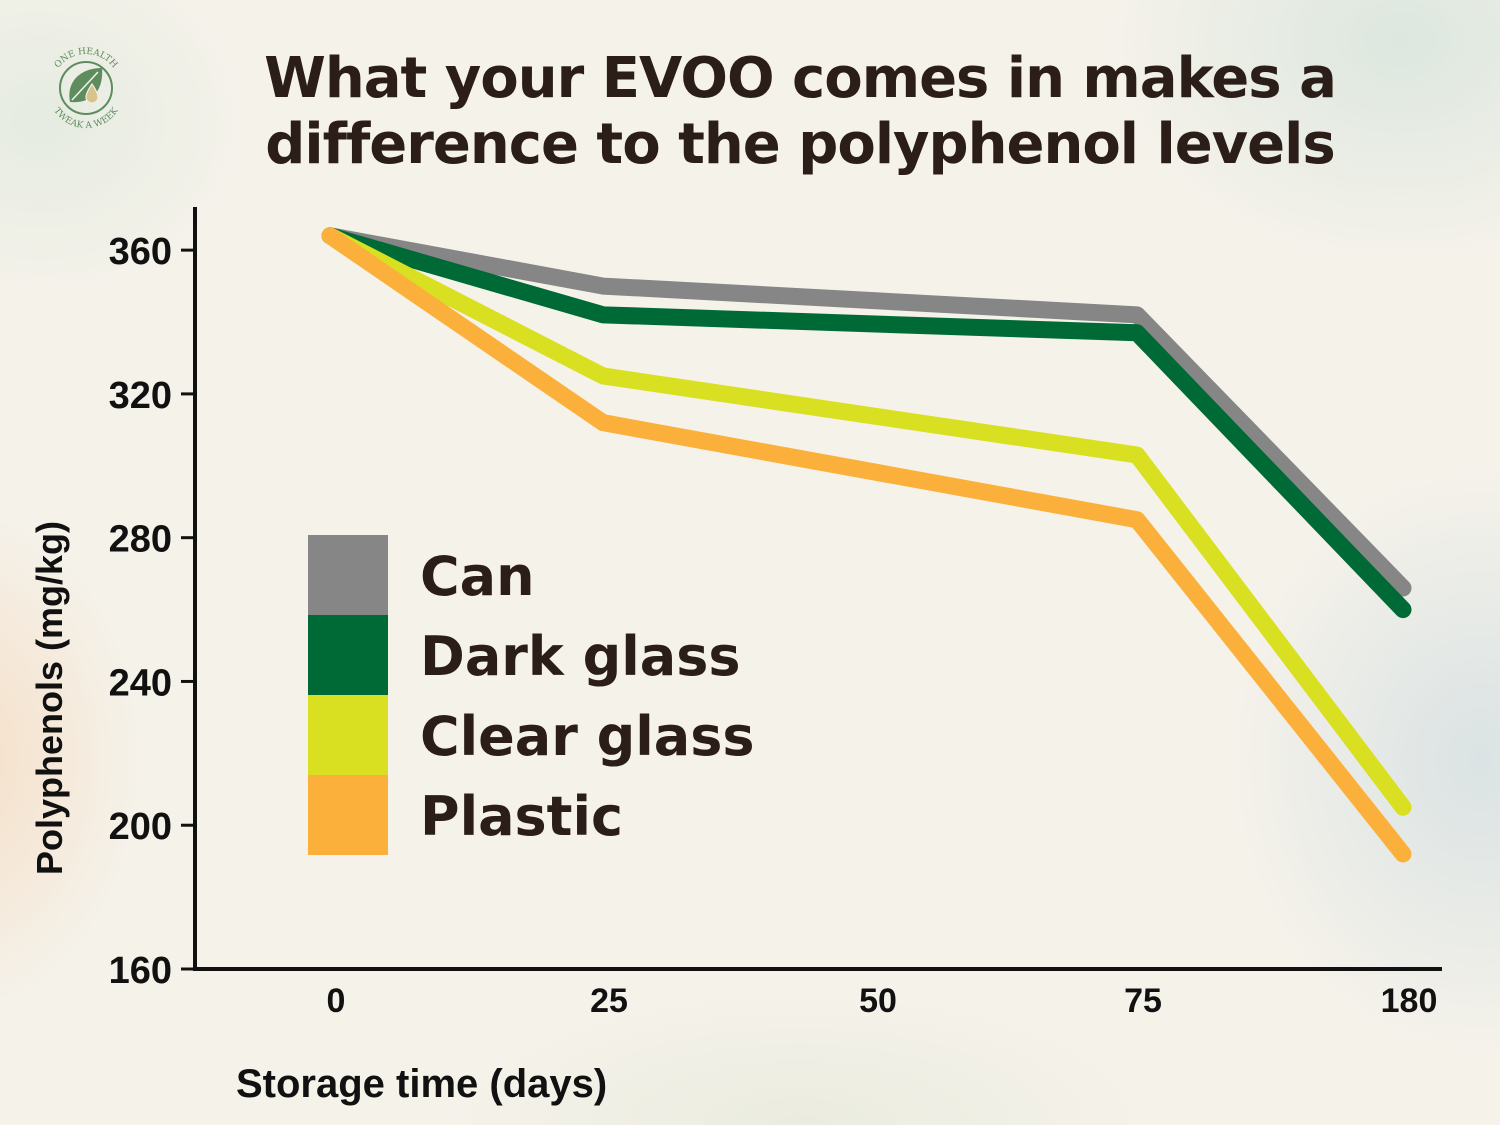 This screenshot has width=1500, height=1125. What do you see at coordinates (140, 540) in the screenshot?
I see `y-tick-label-280: 280` at bounding box center [140, 540].